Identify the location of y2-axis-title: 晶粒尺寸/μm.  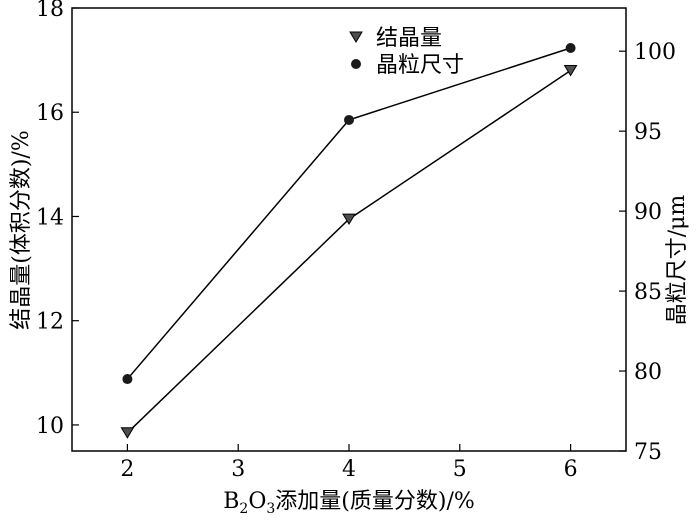
(677, 260).